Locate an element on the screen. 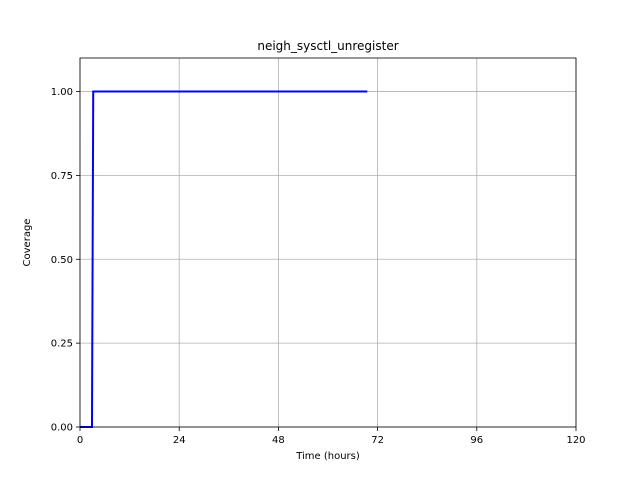 The height and width of the screenshot is (480, 640). chart-title: neigh_sysctl_unregister is located at coordinates (327, 46).